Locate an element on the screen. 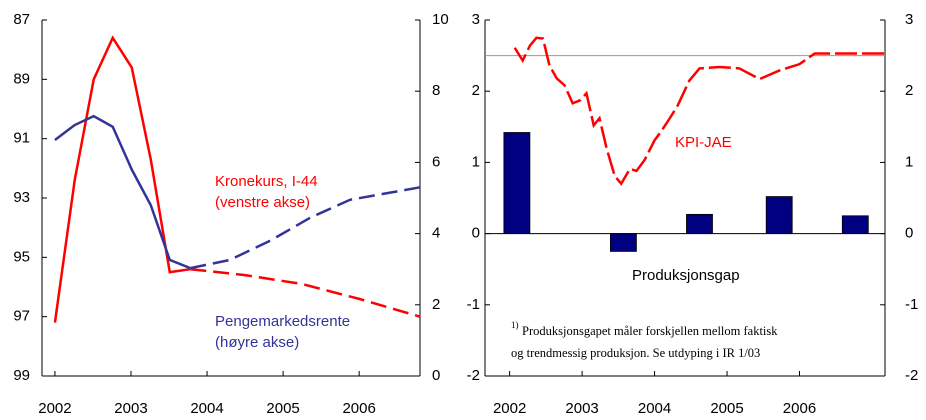 The height and width of the screenshot is (420, 926). y-tick-label: 93 is located at coordinates (21, 197).